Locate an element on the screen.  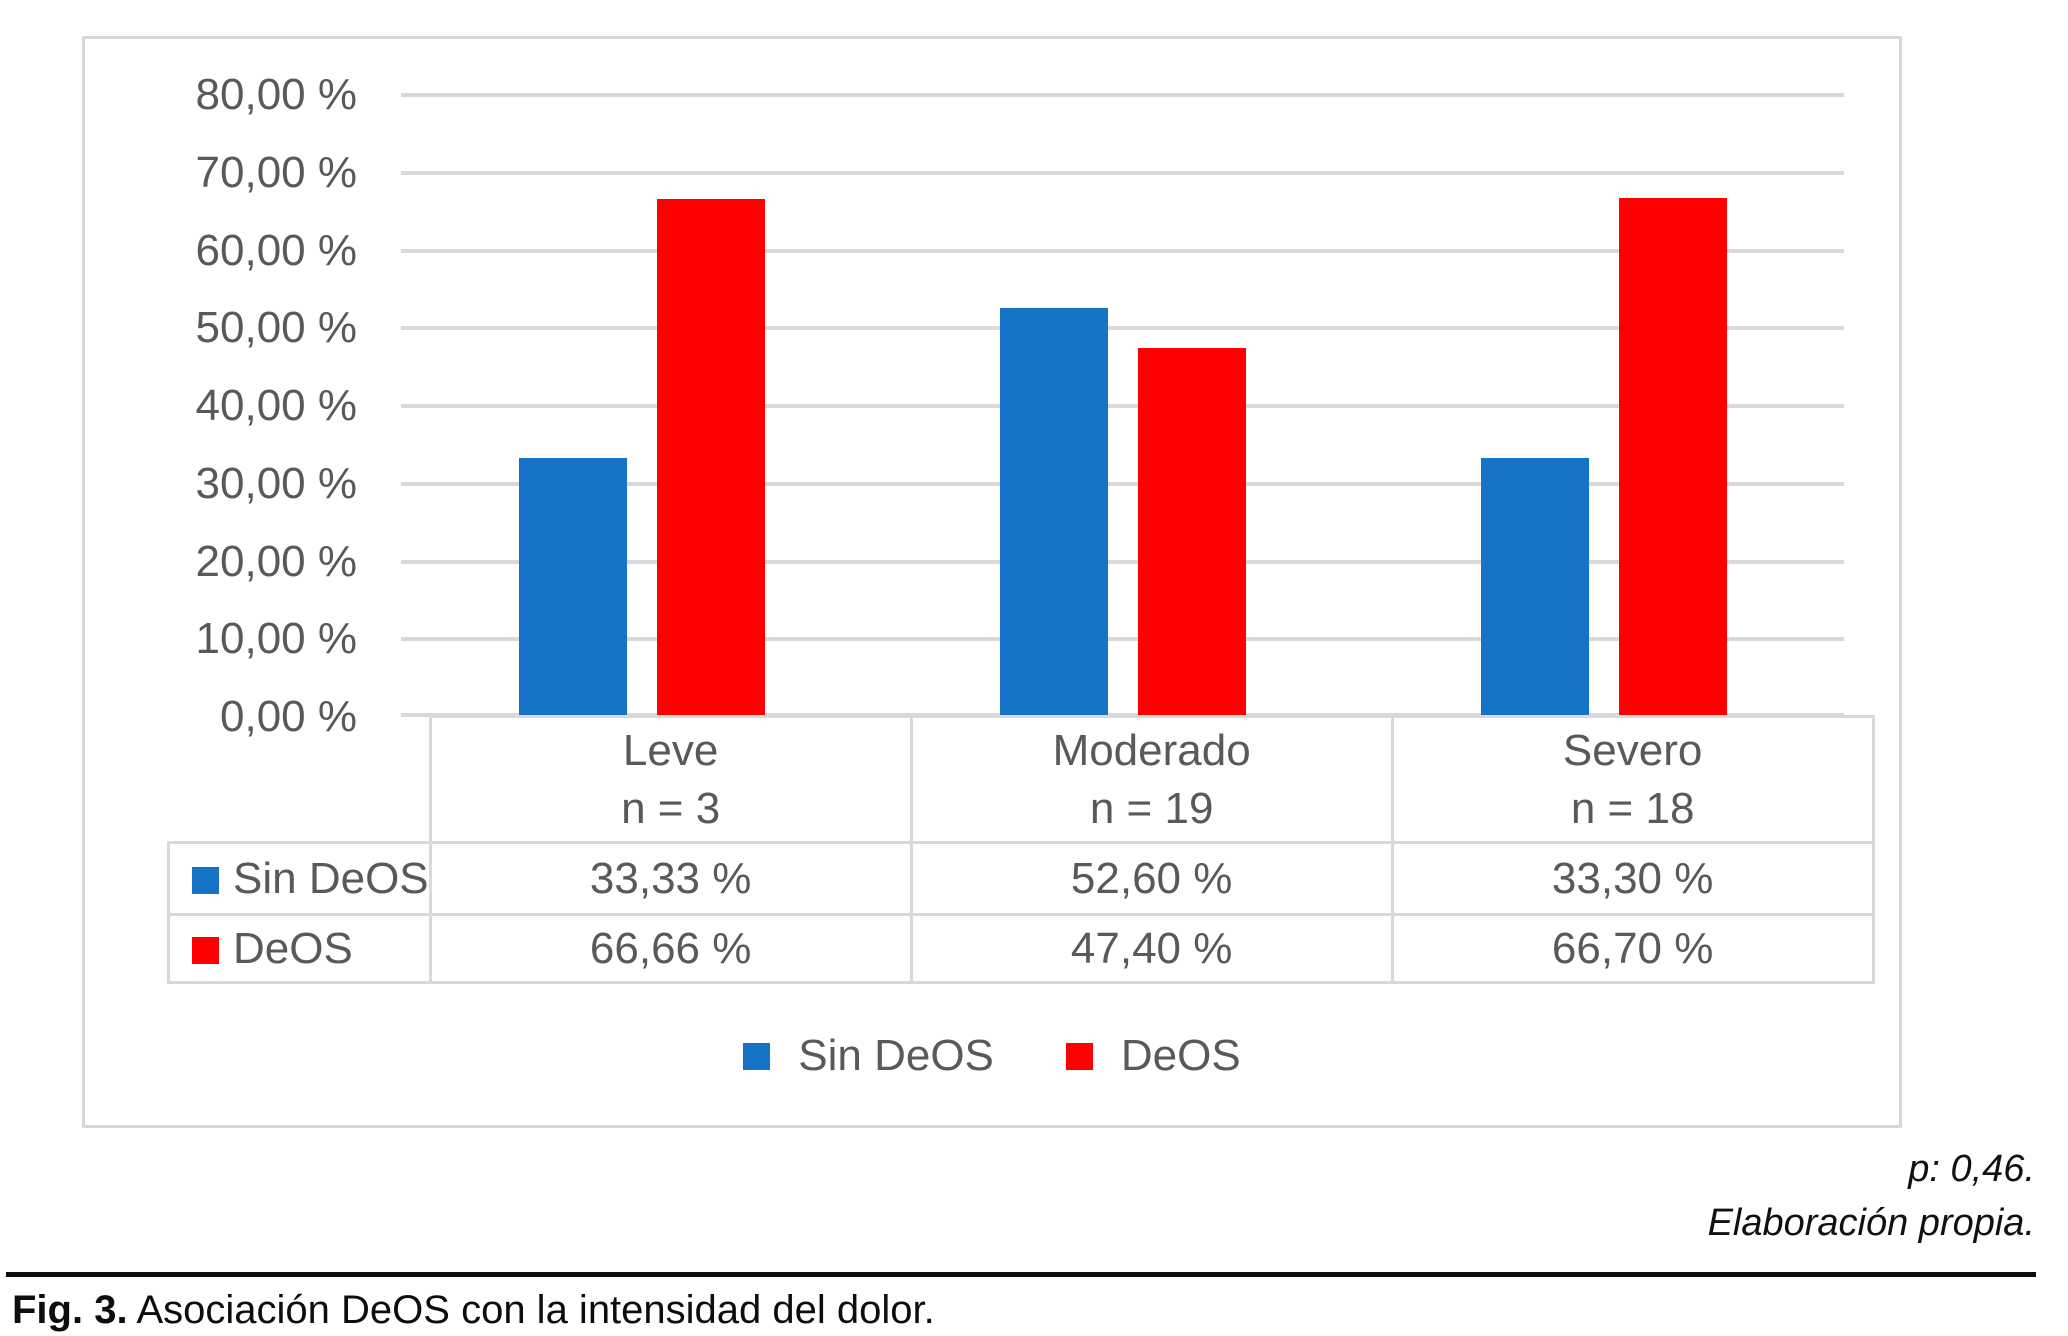
table-row-sin-deos: Sin DeOS 33,33 % 52,60 % 33,30 % is located at coordinates (1021, 878).